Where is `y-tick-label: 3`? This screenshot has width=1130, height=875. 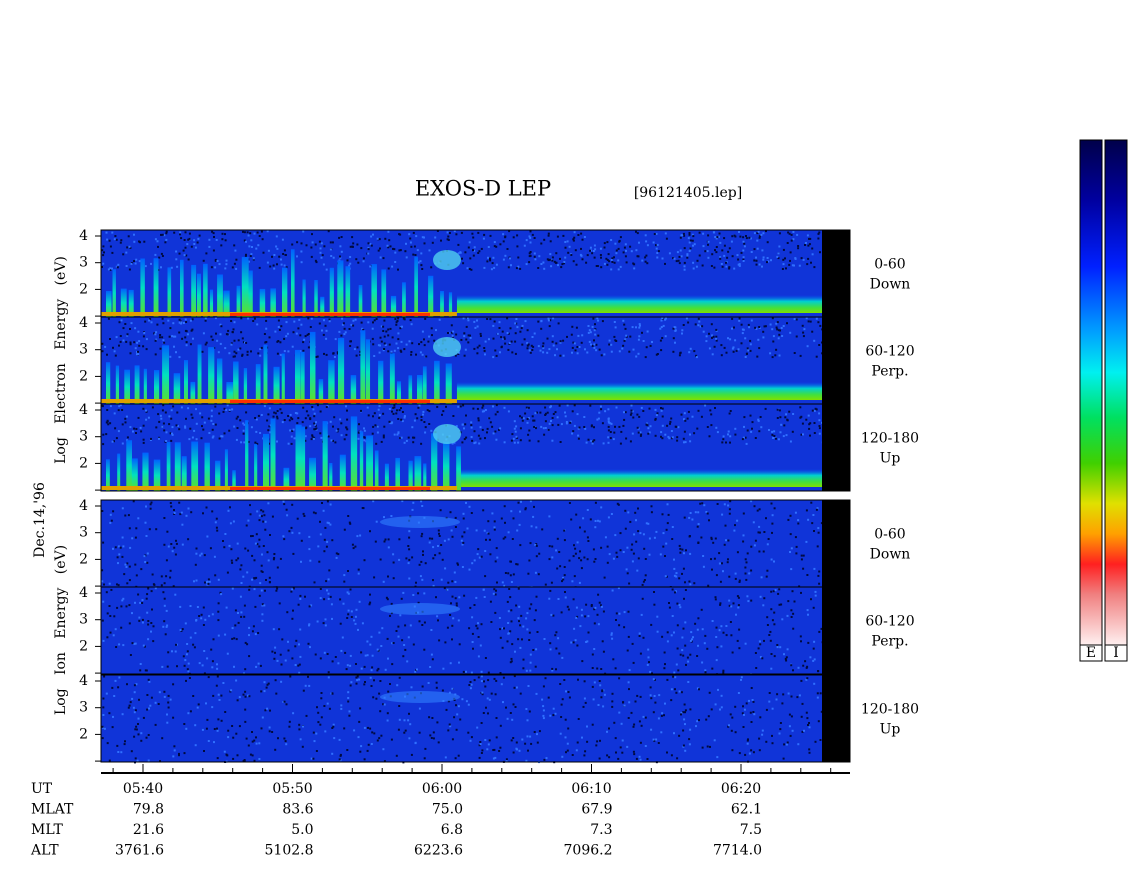
y-tick-label: 3 is located at coordinates (83, 350).